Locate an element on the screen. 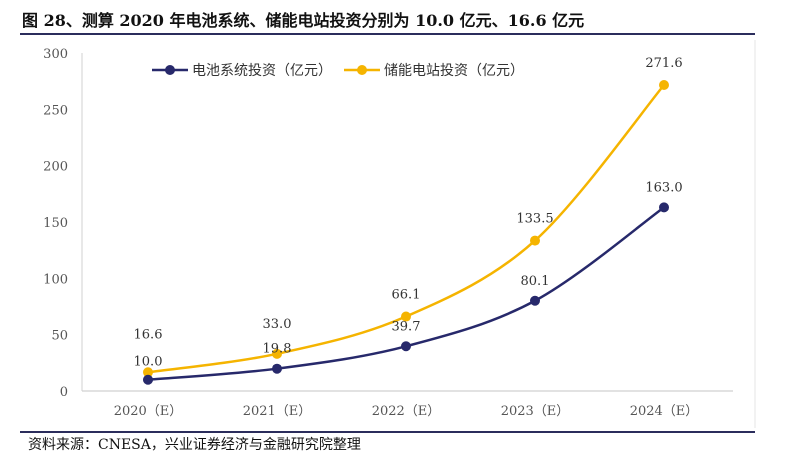 The width and height of the screenshot is (800, 469). legend-label: 储能电站投资（亿元） is located at coordinates (454, 71).